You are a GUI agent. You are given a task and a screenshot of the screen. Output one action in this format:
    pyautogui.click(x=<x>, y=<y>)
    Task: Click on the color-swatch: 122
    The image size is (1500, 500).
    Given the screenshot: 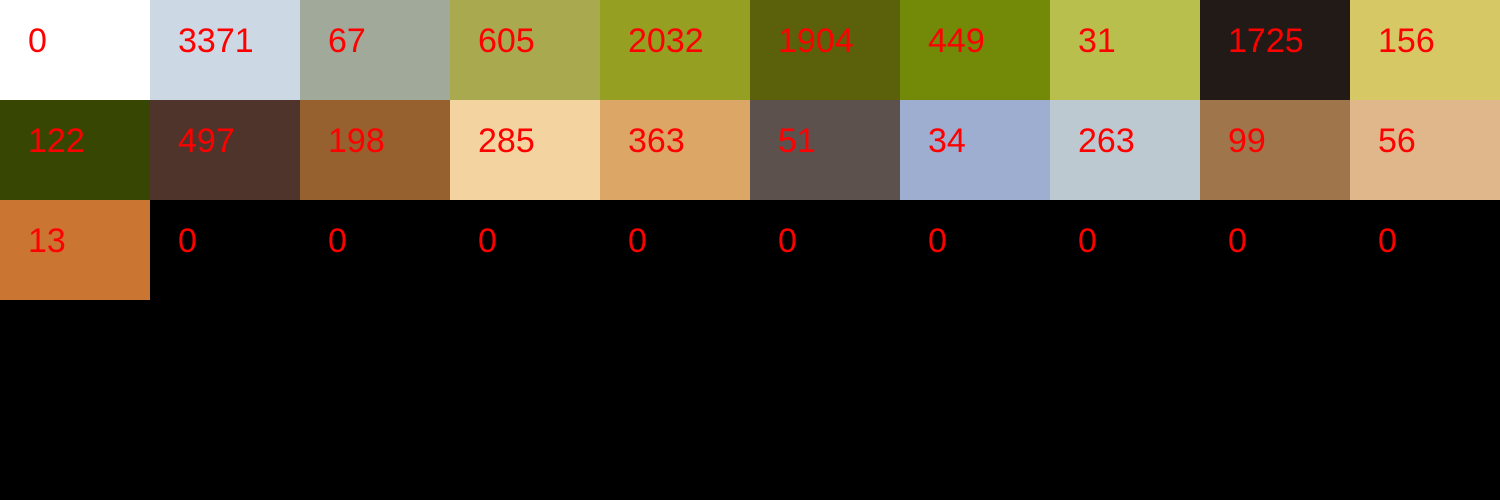 What is the action you would take?
    pyautogui.click(x=75, y=150)
    